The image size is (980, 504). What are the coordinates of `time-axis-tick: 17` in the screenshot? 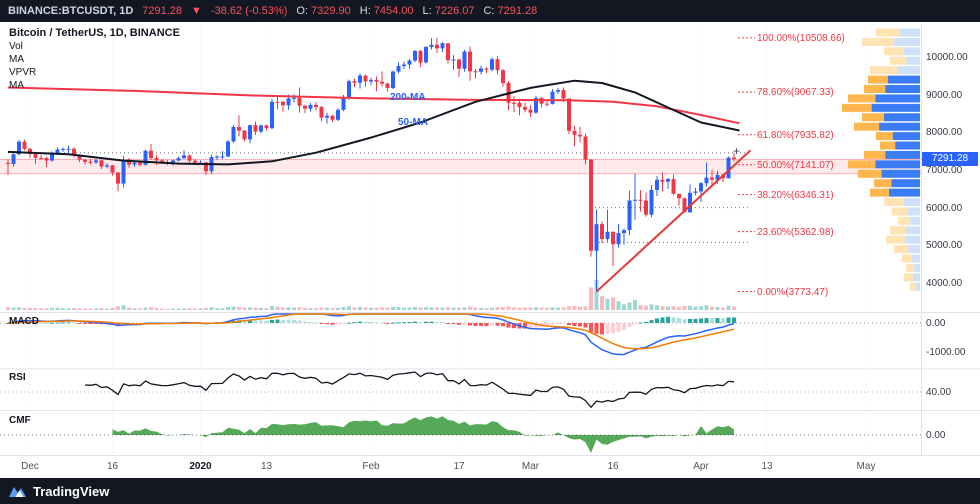 It's located at (459, 466).